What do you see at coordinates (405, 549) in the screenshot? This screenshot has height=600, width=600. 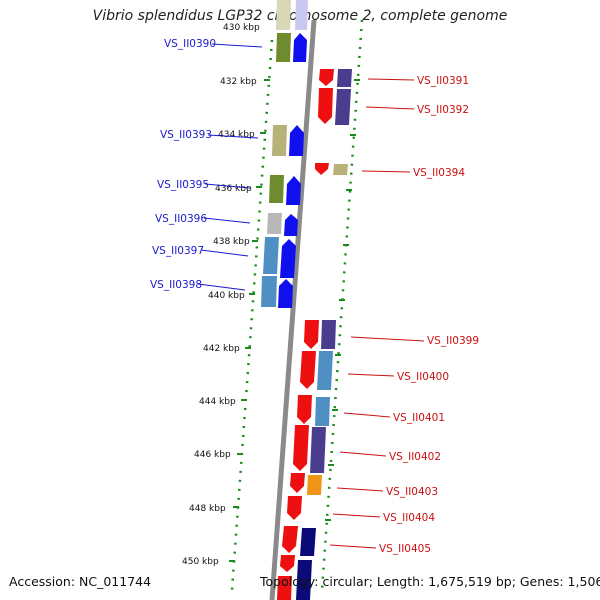 I see `gene-label: VS_II0405` at bounding box center [405, 549].